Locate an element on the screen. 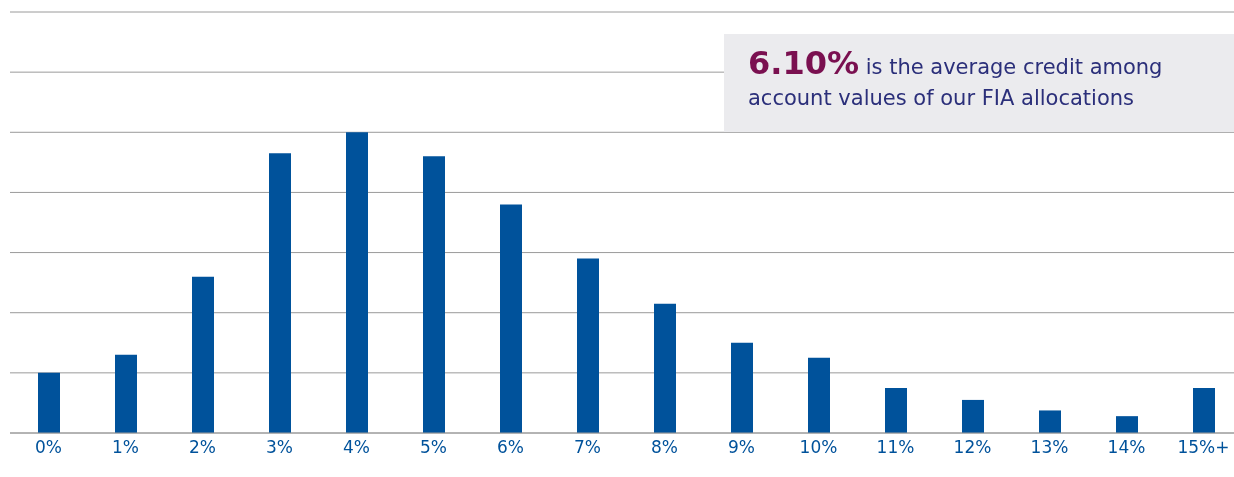 The image size is (1234, 477). x-tick-label: 8% is located at coordinates (664, 447).